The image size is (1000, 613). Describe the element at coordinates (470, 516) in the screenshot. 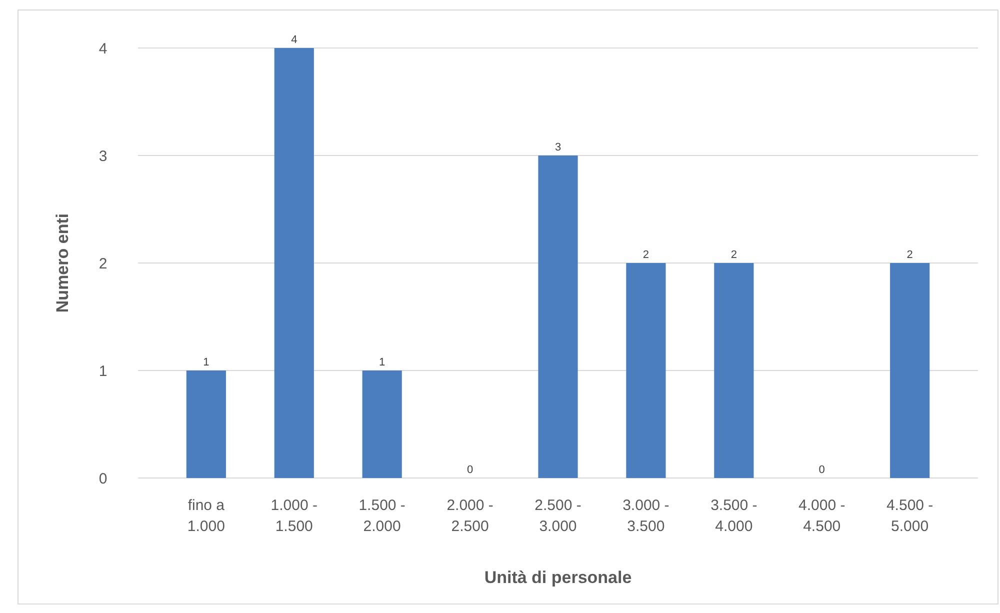

I see `x-tick-label: 2.000 - 2.500` at that location.